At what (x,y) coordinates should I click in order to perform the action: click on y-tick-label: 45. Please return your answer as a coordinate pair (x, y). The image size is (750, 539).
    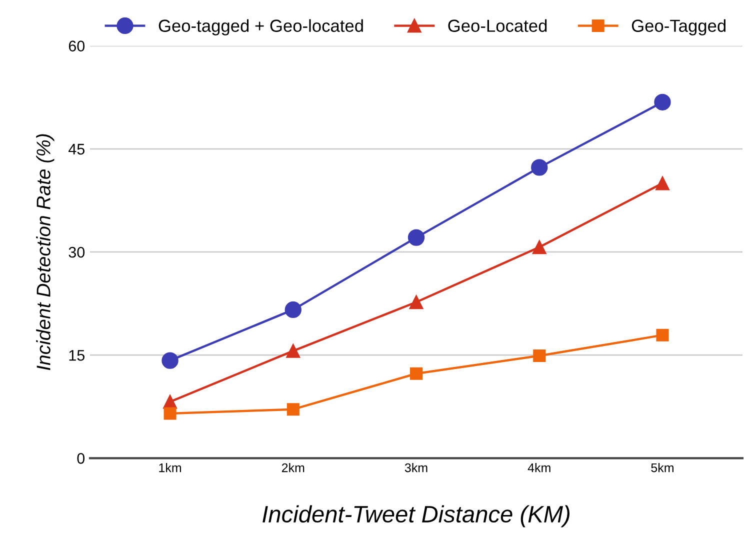
    Looking at the image, I should click on (76, 149).